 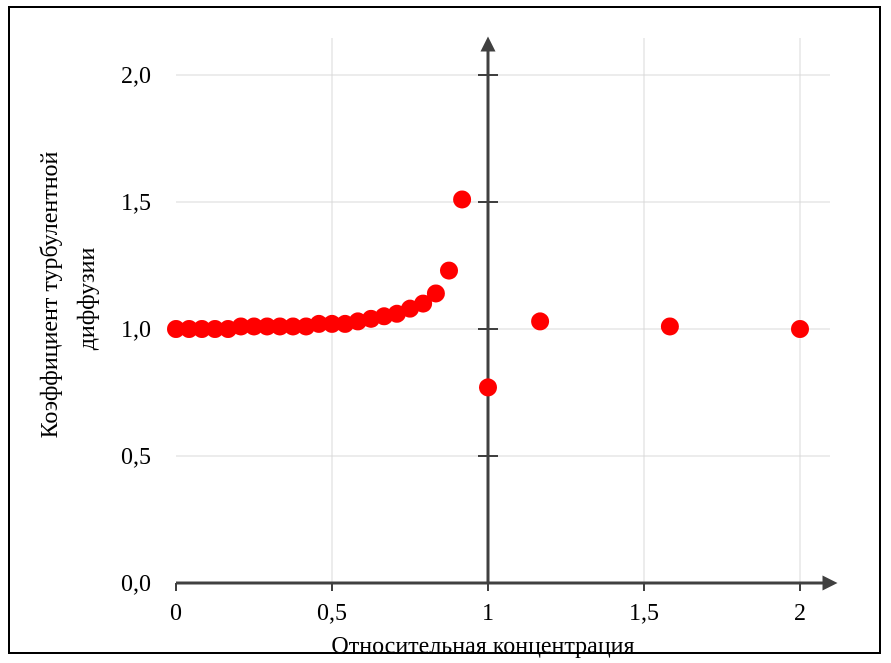 I want to click on y-tick-label-3: 1,5, so click(x=136, y=203).